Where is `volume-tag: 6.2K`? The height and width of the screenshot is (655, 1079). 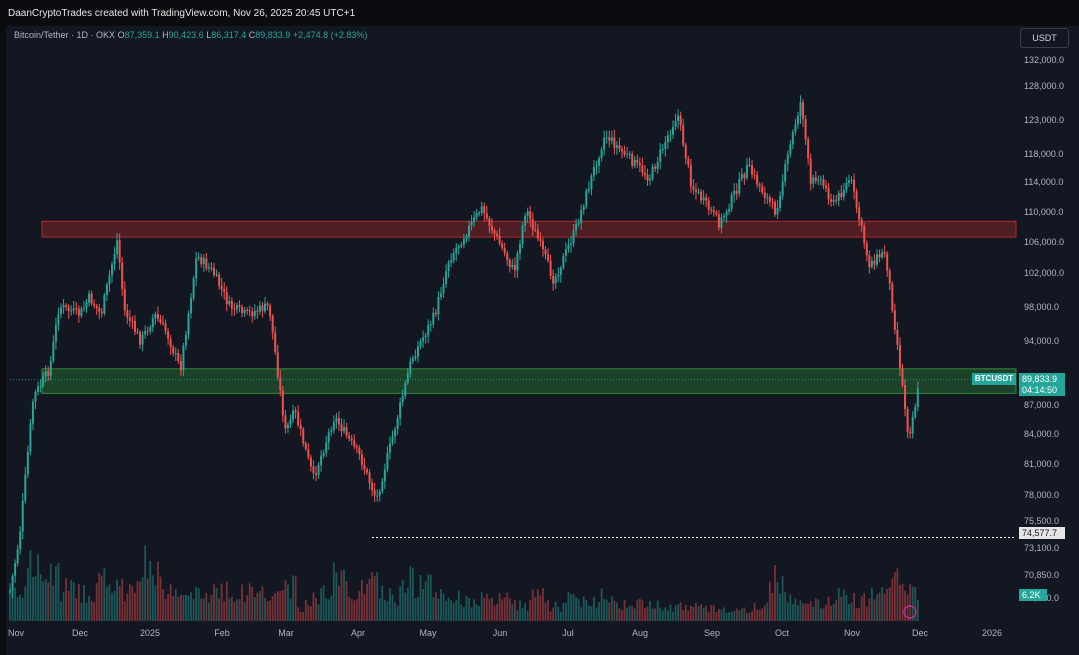
volume-tag: 6.2K is located at coordinates (1033, 595).